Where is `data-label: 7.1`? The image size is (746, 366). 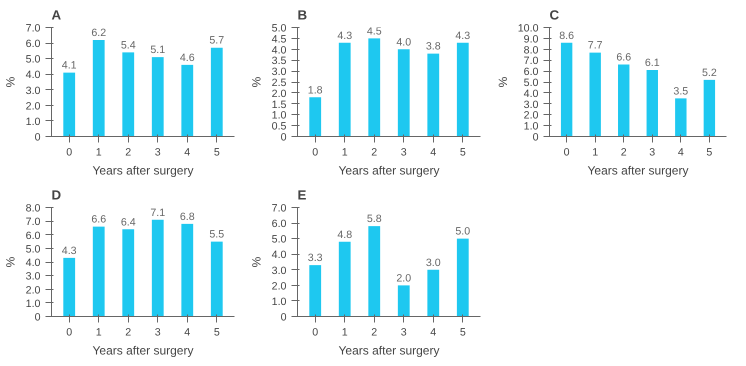 data-label: 7.1 is located at coordinates (158, 212).